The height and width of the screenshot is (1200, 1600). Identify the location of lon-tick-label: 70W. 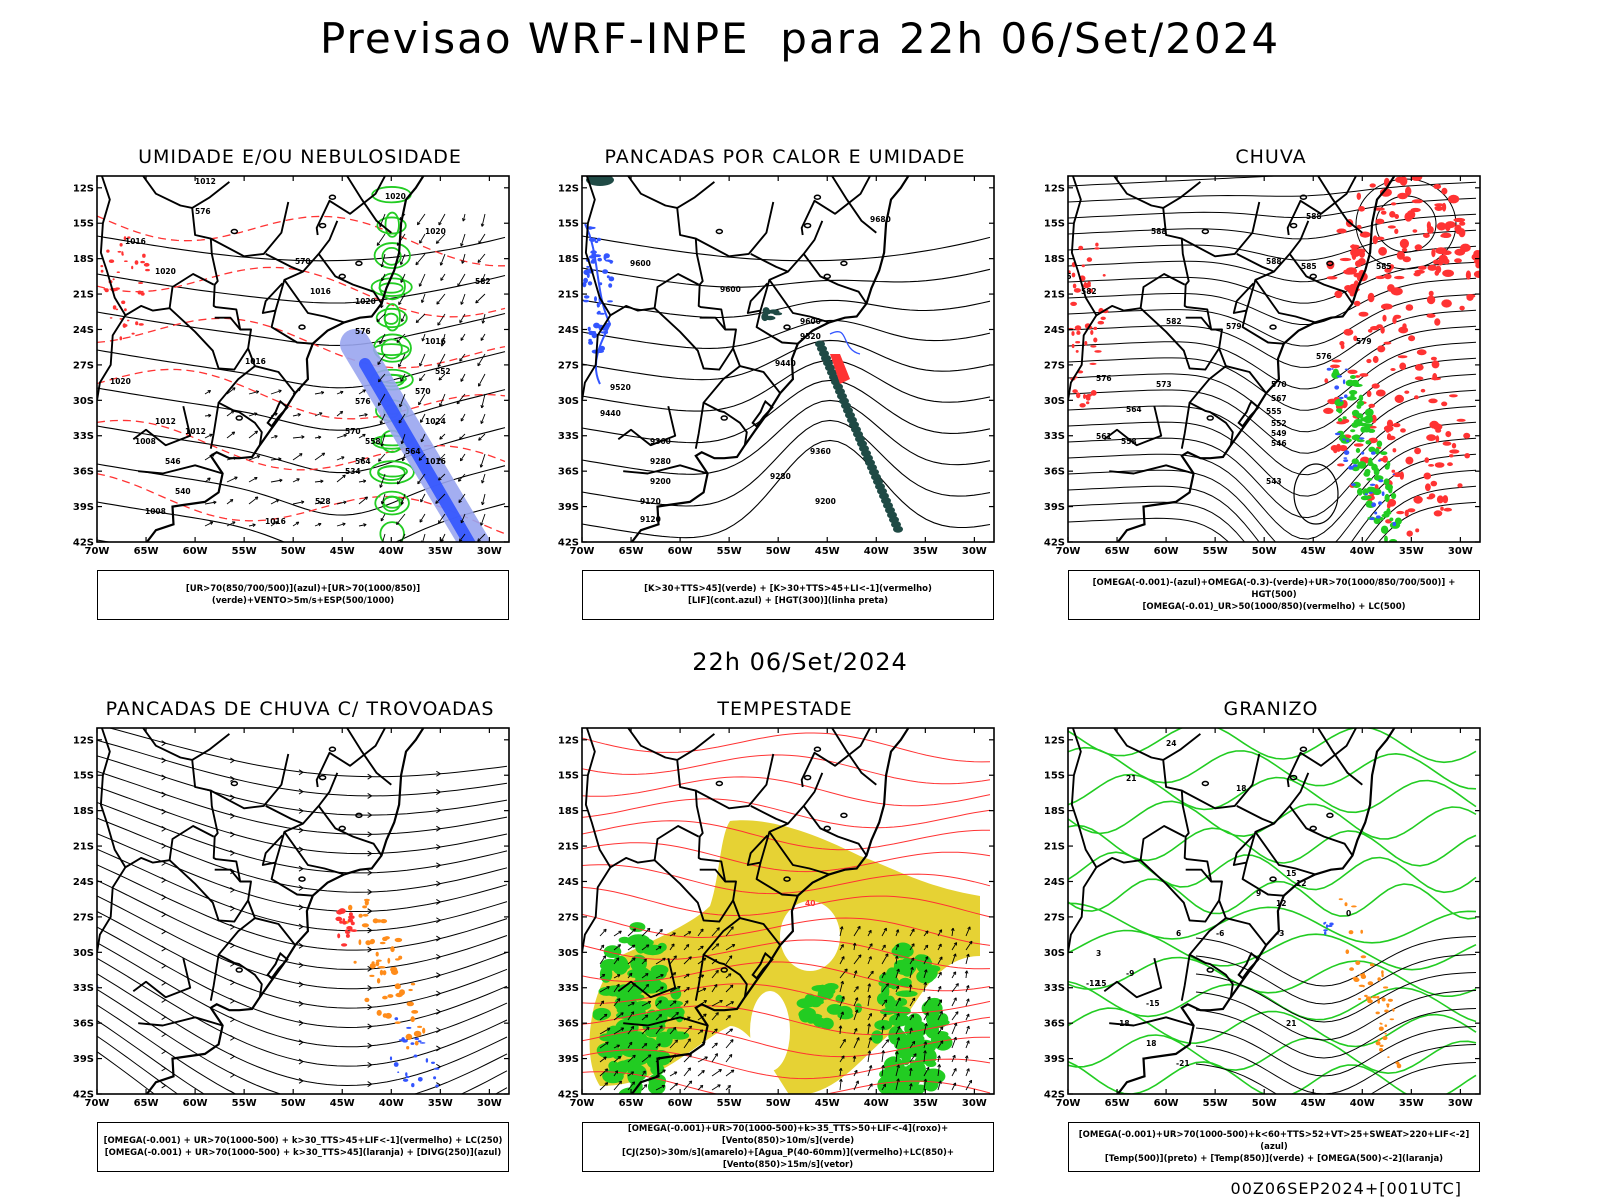
(582, 551).